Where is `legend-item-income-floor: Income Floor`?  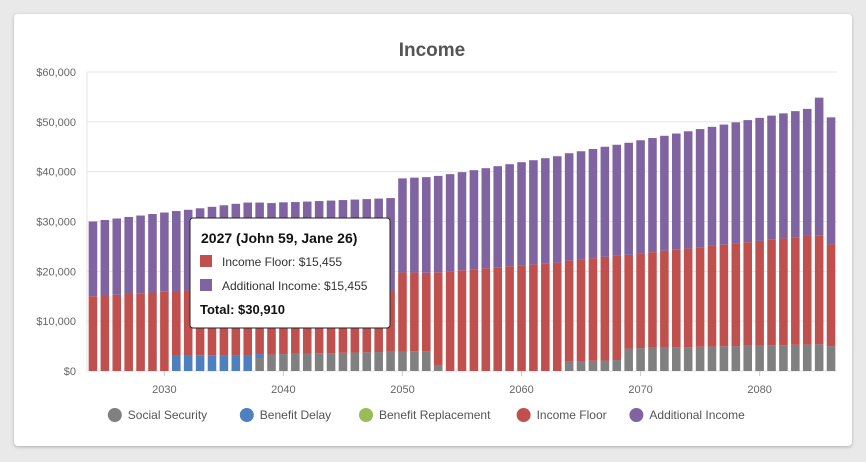
legend-item-income-floor: Income Floor is located at coordinates (561, 415).